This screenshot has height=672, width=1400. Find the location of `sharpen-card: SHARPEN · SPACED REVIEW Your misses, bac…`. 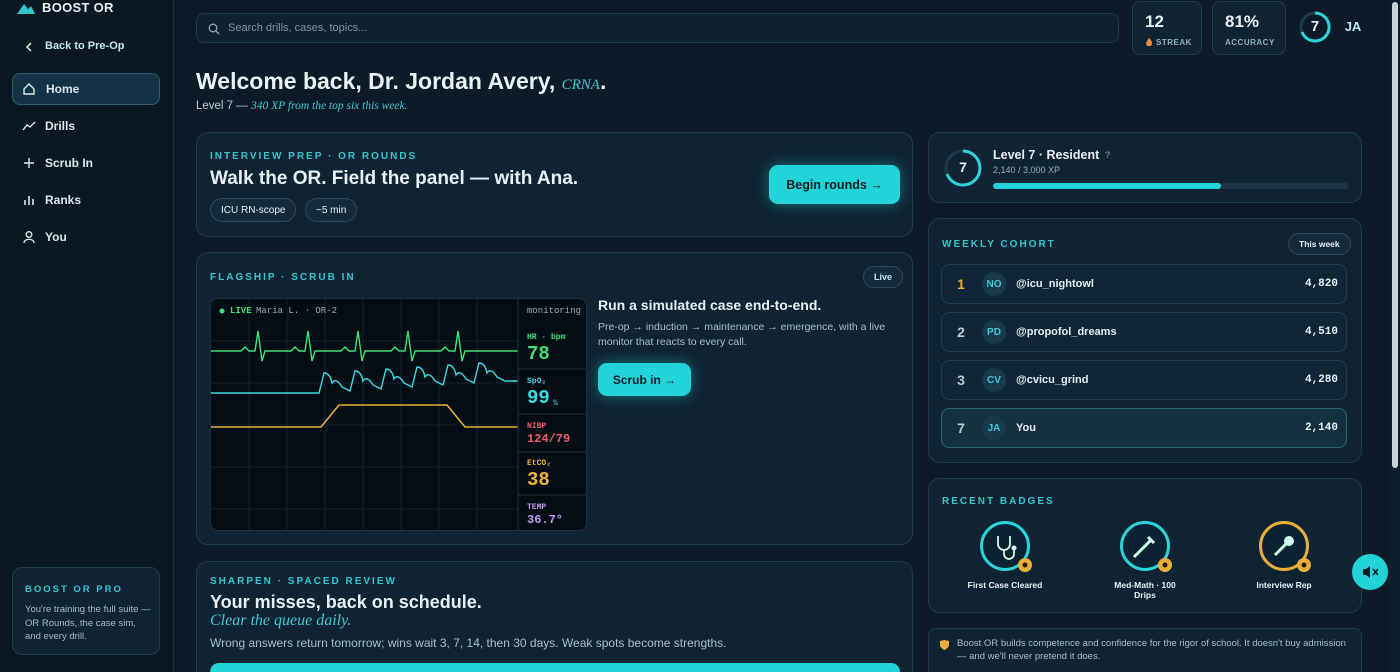

sharpen-card: SHARPEN · SPACED REVIEW Your misses, bac… is located at coordinates (554, 616).